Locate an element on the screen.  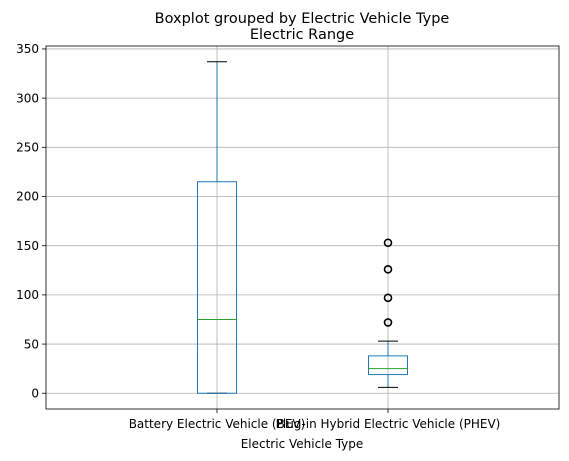
y-tick-label: 200 is located at coordinates (27, 197).